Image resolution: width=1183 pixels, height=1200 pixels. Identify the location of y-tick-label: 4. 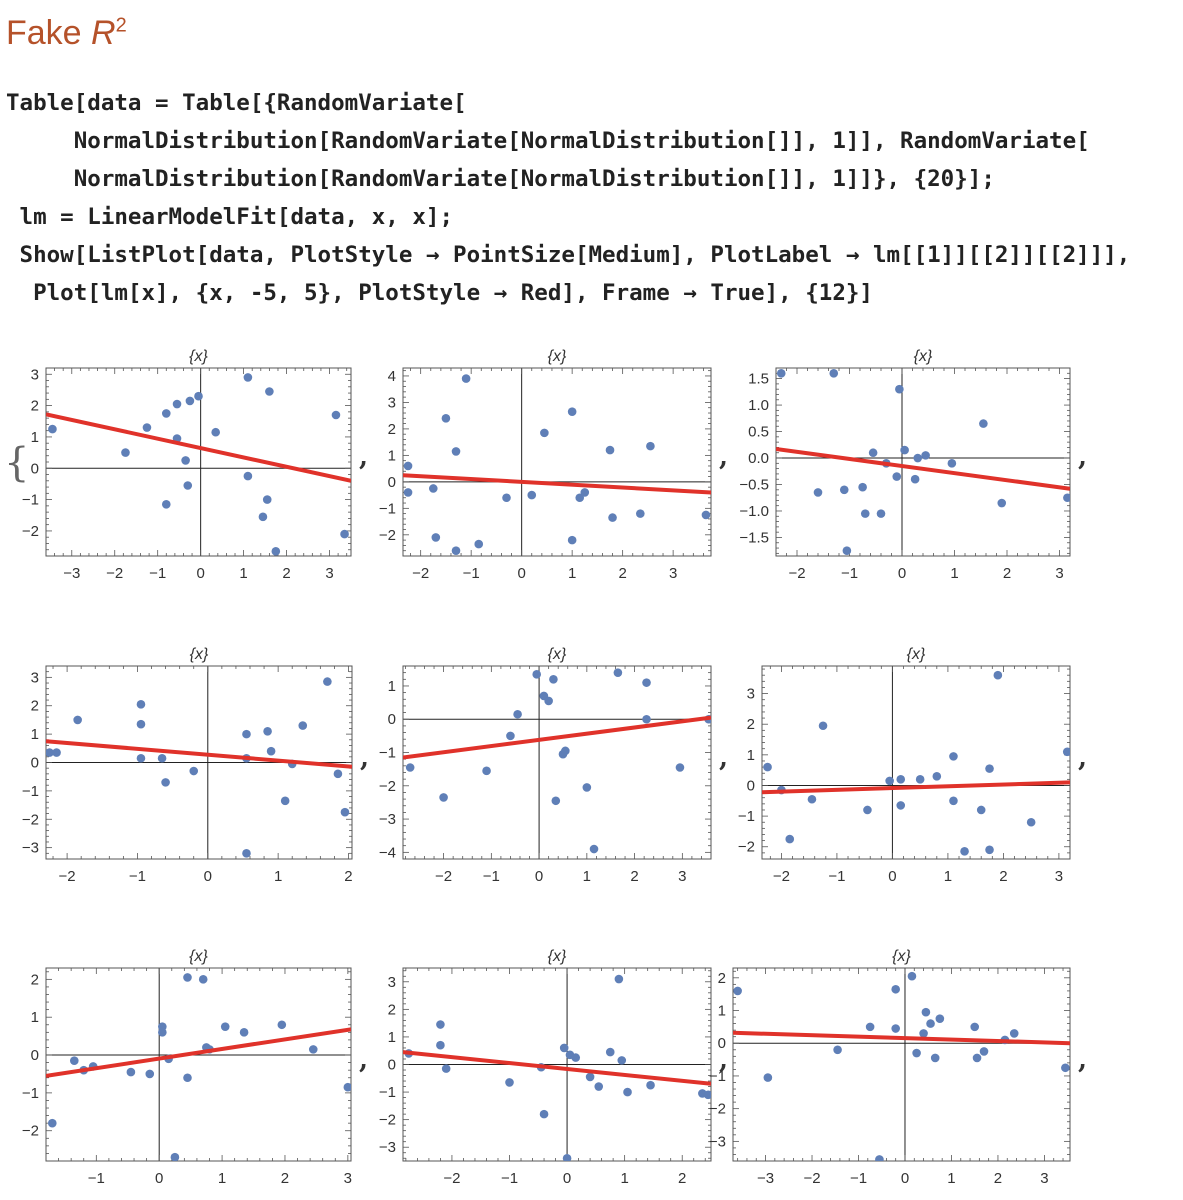
(392, 376).